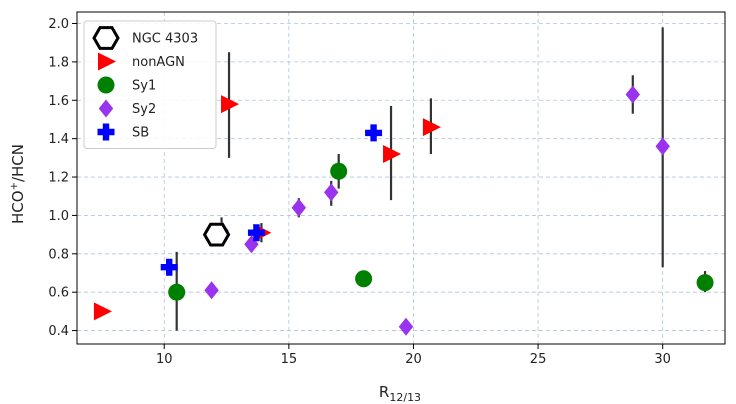 The width and height of the screenshot is (736, 404). I want to click on x-axis-label: R12/13, so click(400, 393).